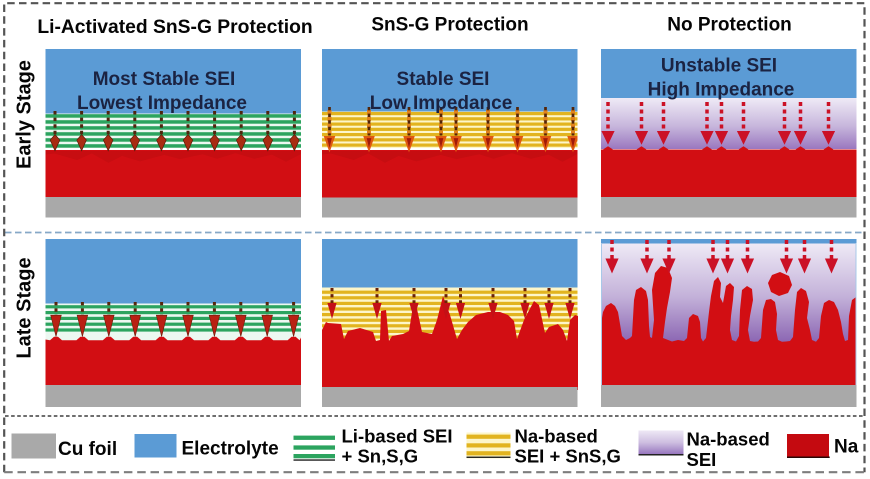 The image size is (870, 479). Describe the element at coordinates (164, 79) in the screenshot. I see `svg-text: Most Stable SEI` at that location.